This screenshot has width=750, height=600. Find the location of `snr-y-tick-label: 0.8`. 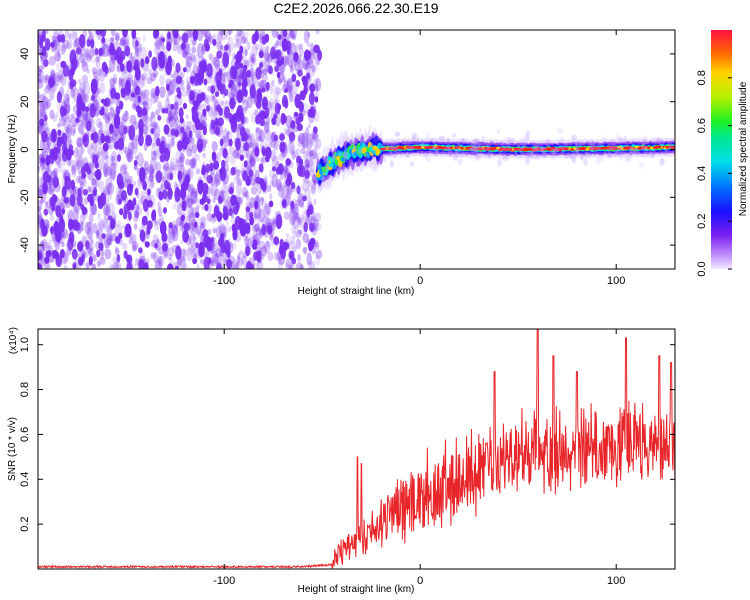

snr-y-tick-label: 0.8 is located at coordinates (25, 389).